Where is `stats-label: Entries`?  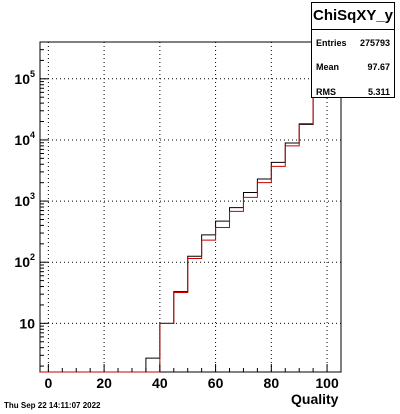
stats-label: Entries is located at coordinates (331, 43).